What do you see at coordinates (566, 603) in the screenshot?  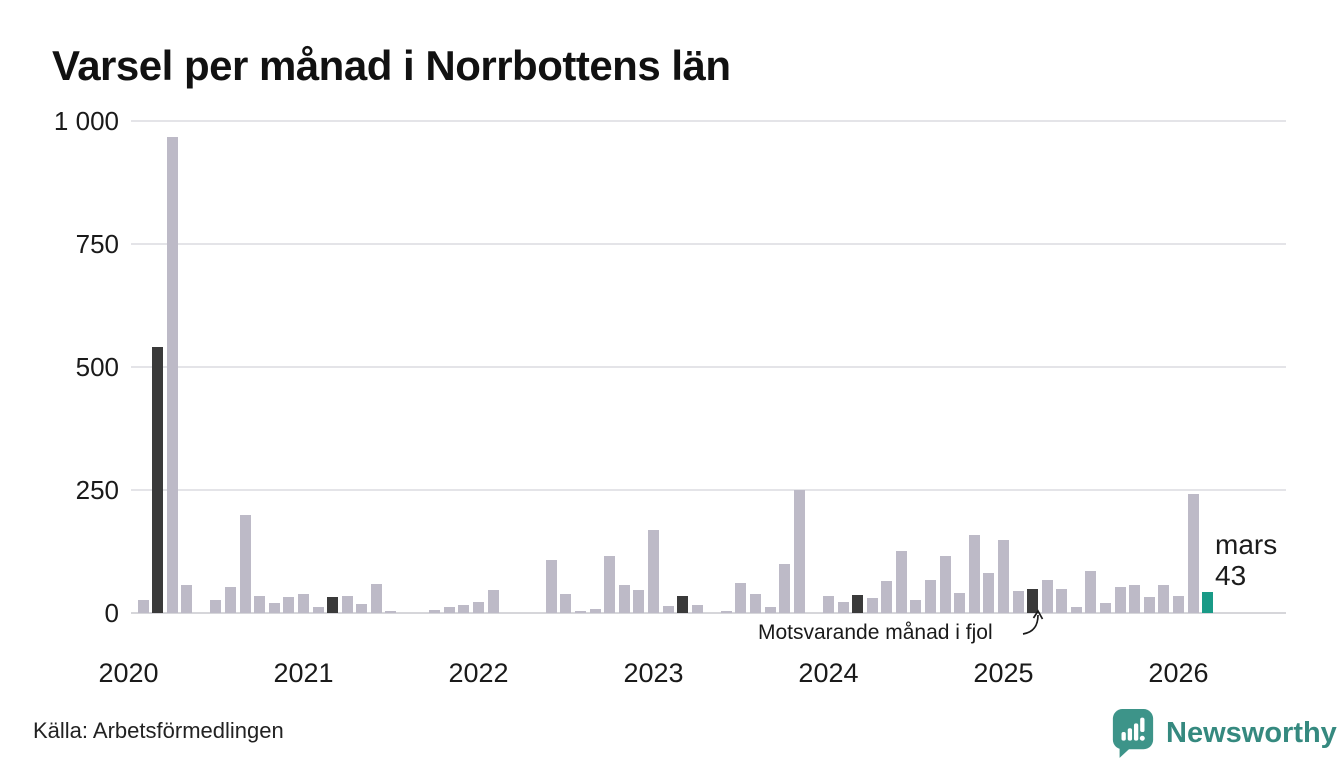 I see `bar-2022-juli` at bounding box center [566, 603].